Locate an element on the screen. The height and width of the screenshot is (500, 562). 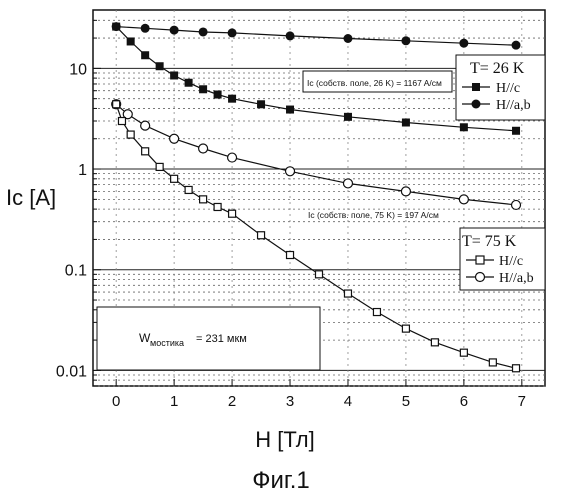
x-tick-label: 0 is located at coordinates (116, 401).